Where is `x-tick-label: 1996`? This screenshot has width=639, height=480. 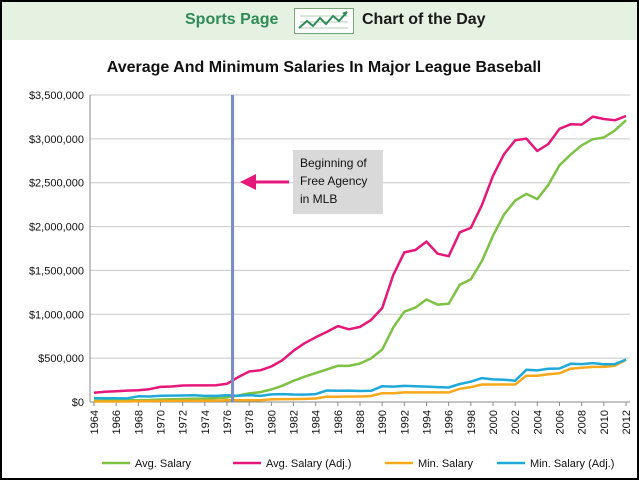 x-tick-label: 1996 is located at coordinates (450, 422).